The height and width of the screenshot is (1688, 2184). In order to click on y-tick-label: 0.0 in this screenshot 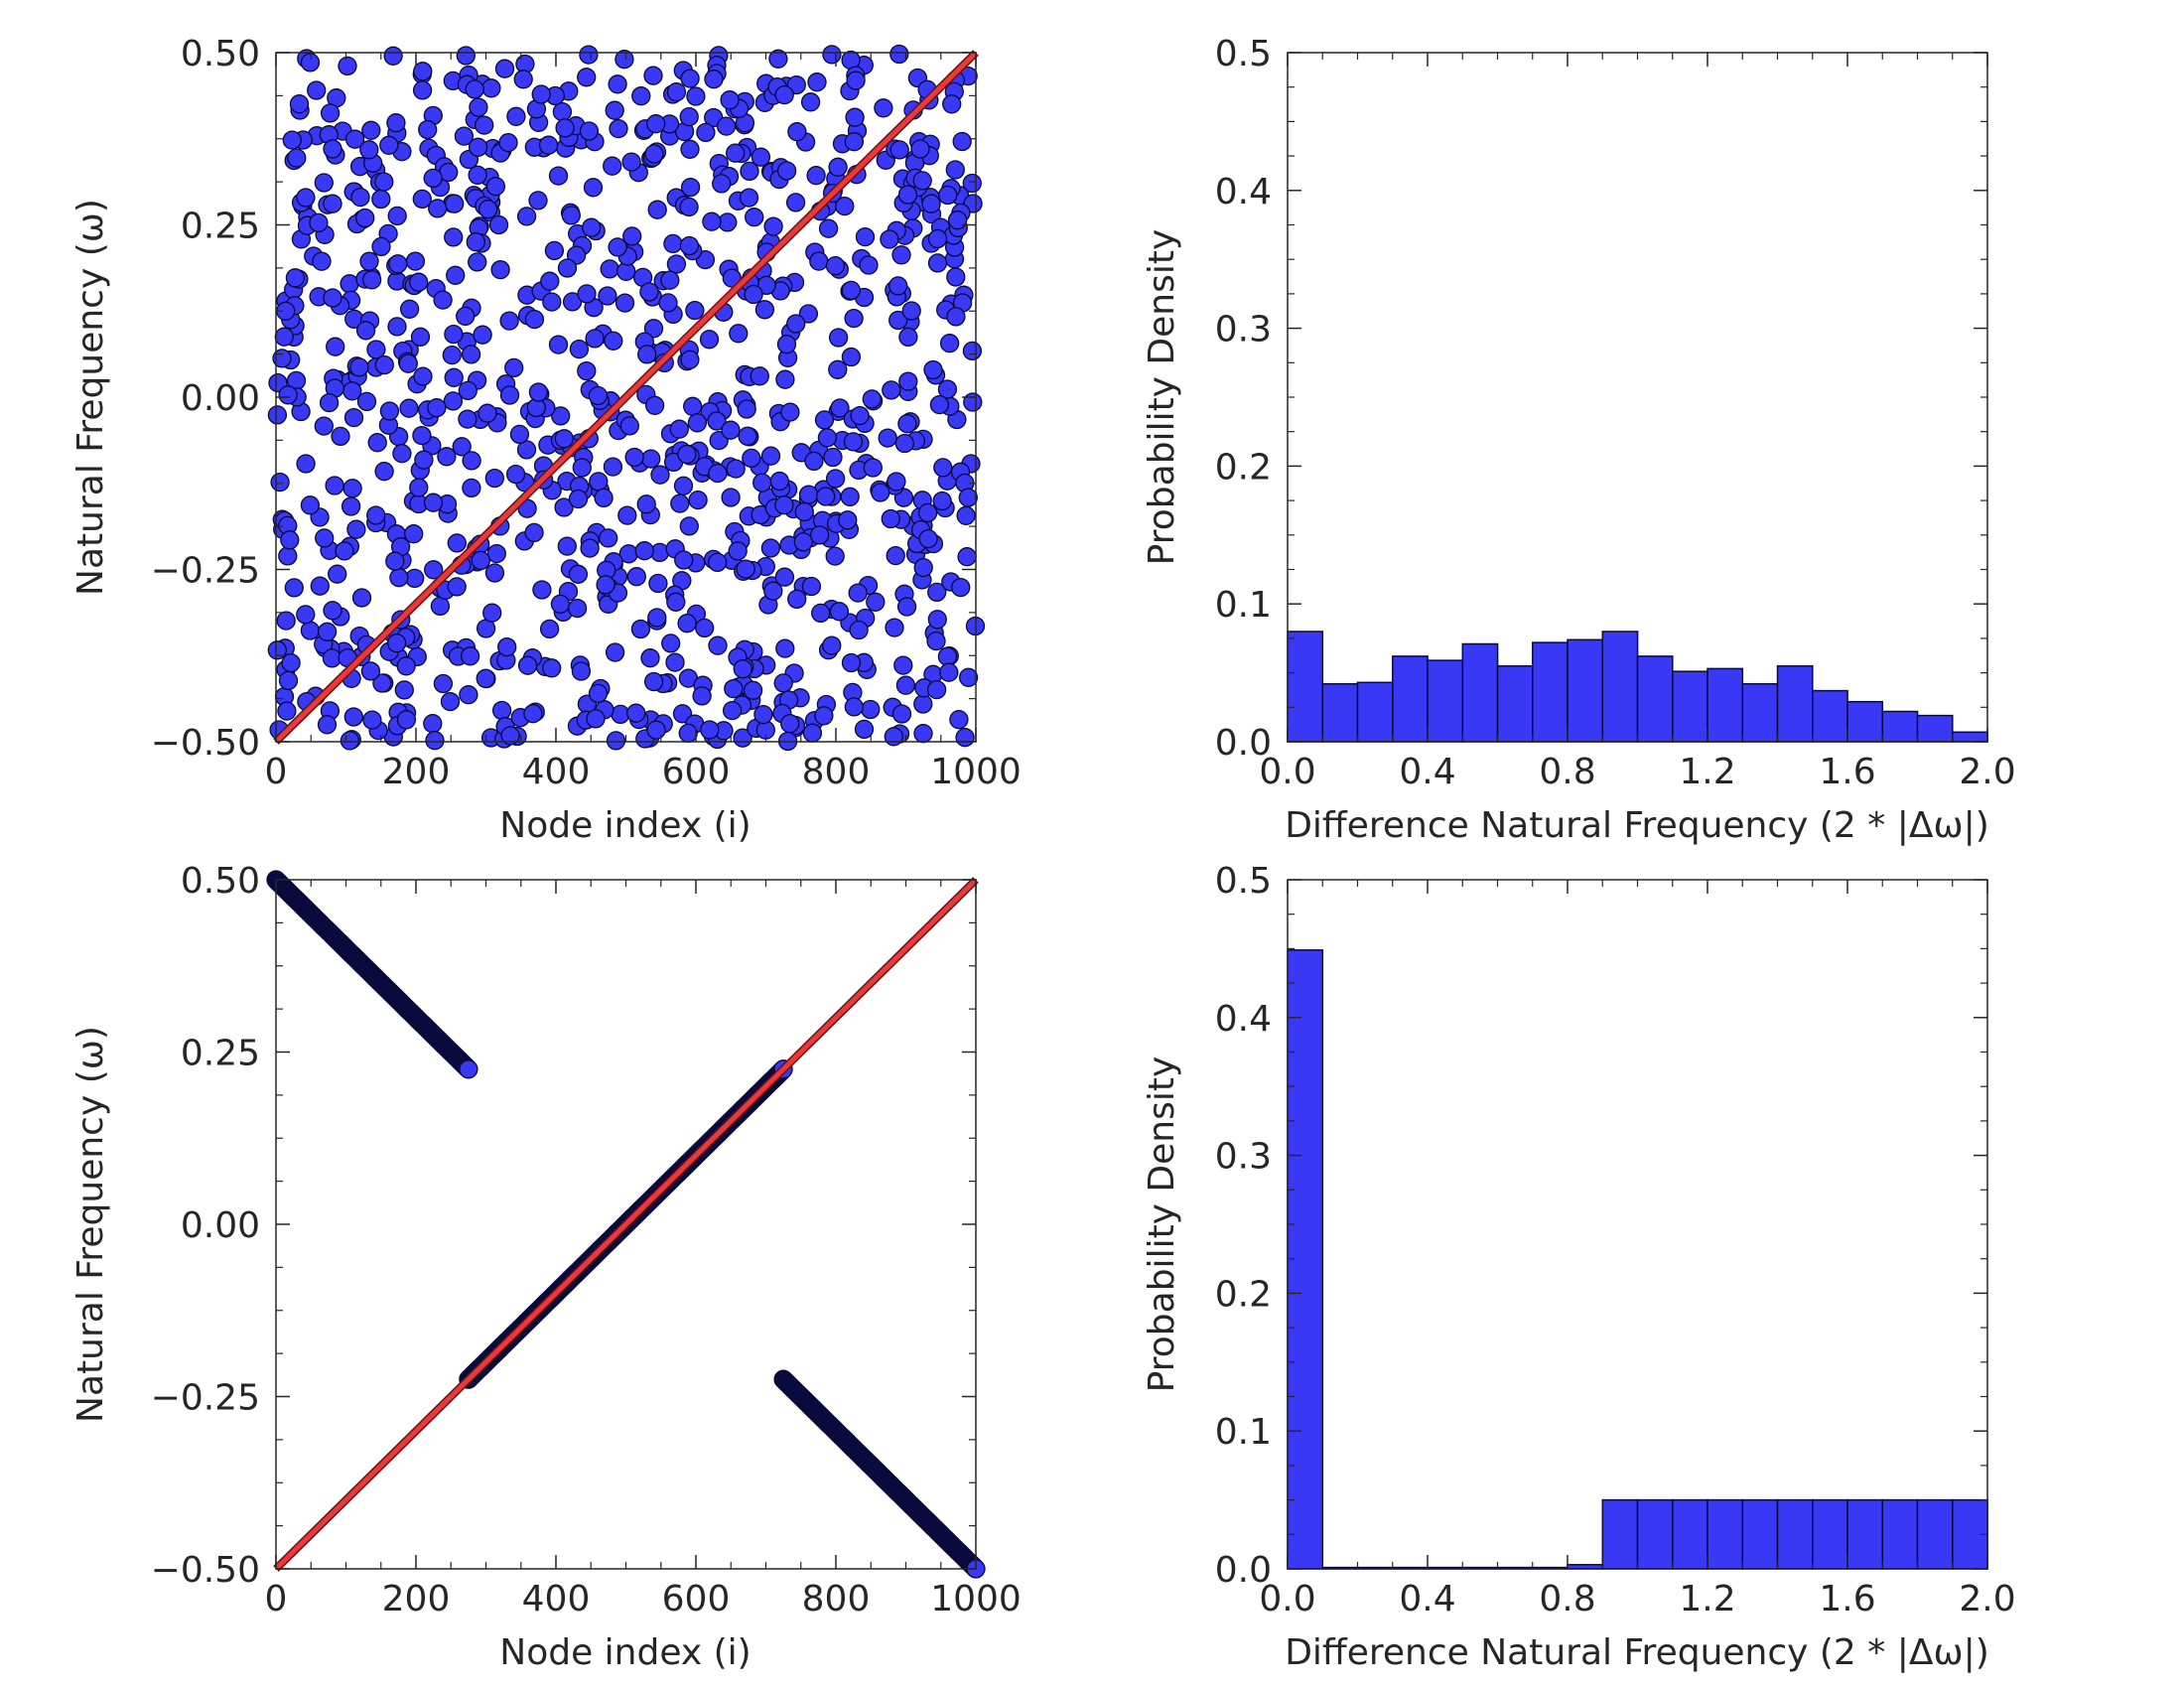, I will do `click(1243, 1570)`.